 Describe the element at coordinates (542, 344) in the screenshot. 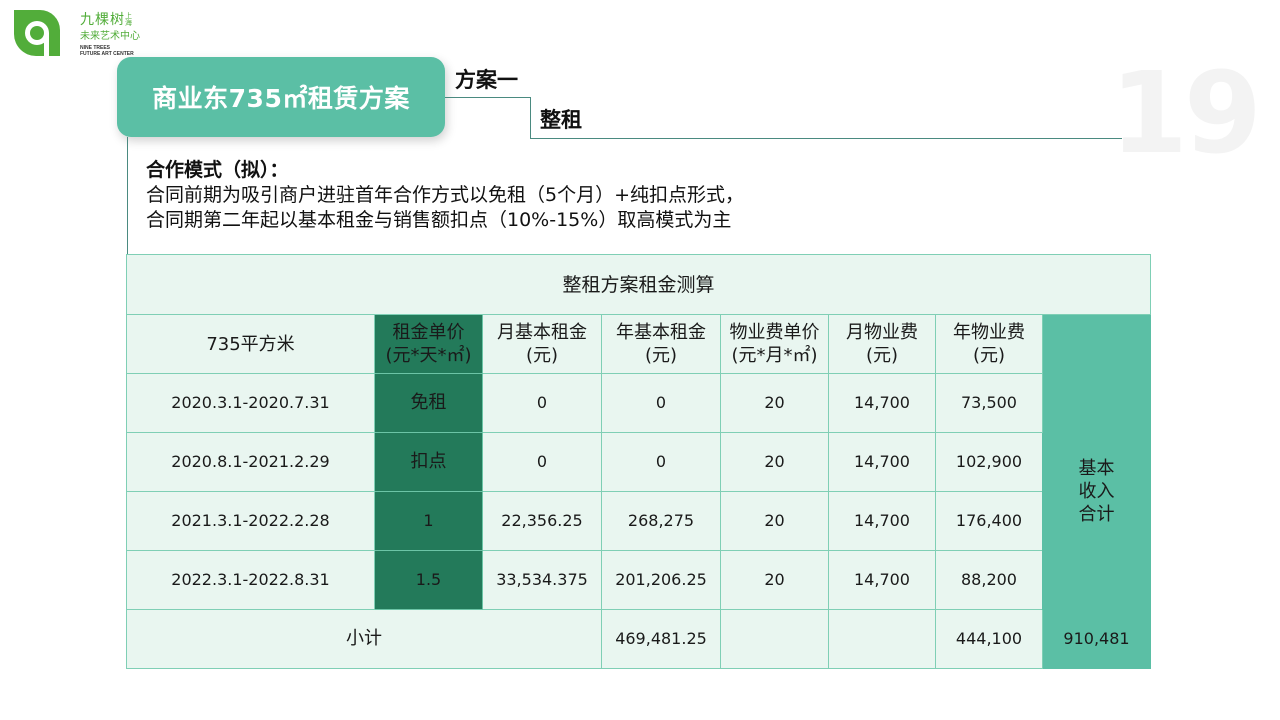

I see `header-monthly-rent: 月基本租金 (元)` at that location.